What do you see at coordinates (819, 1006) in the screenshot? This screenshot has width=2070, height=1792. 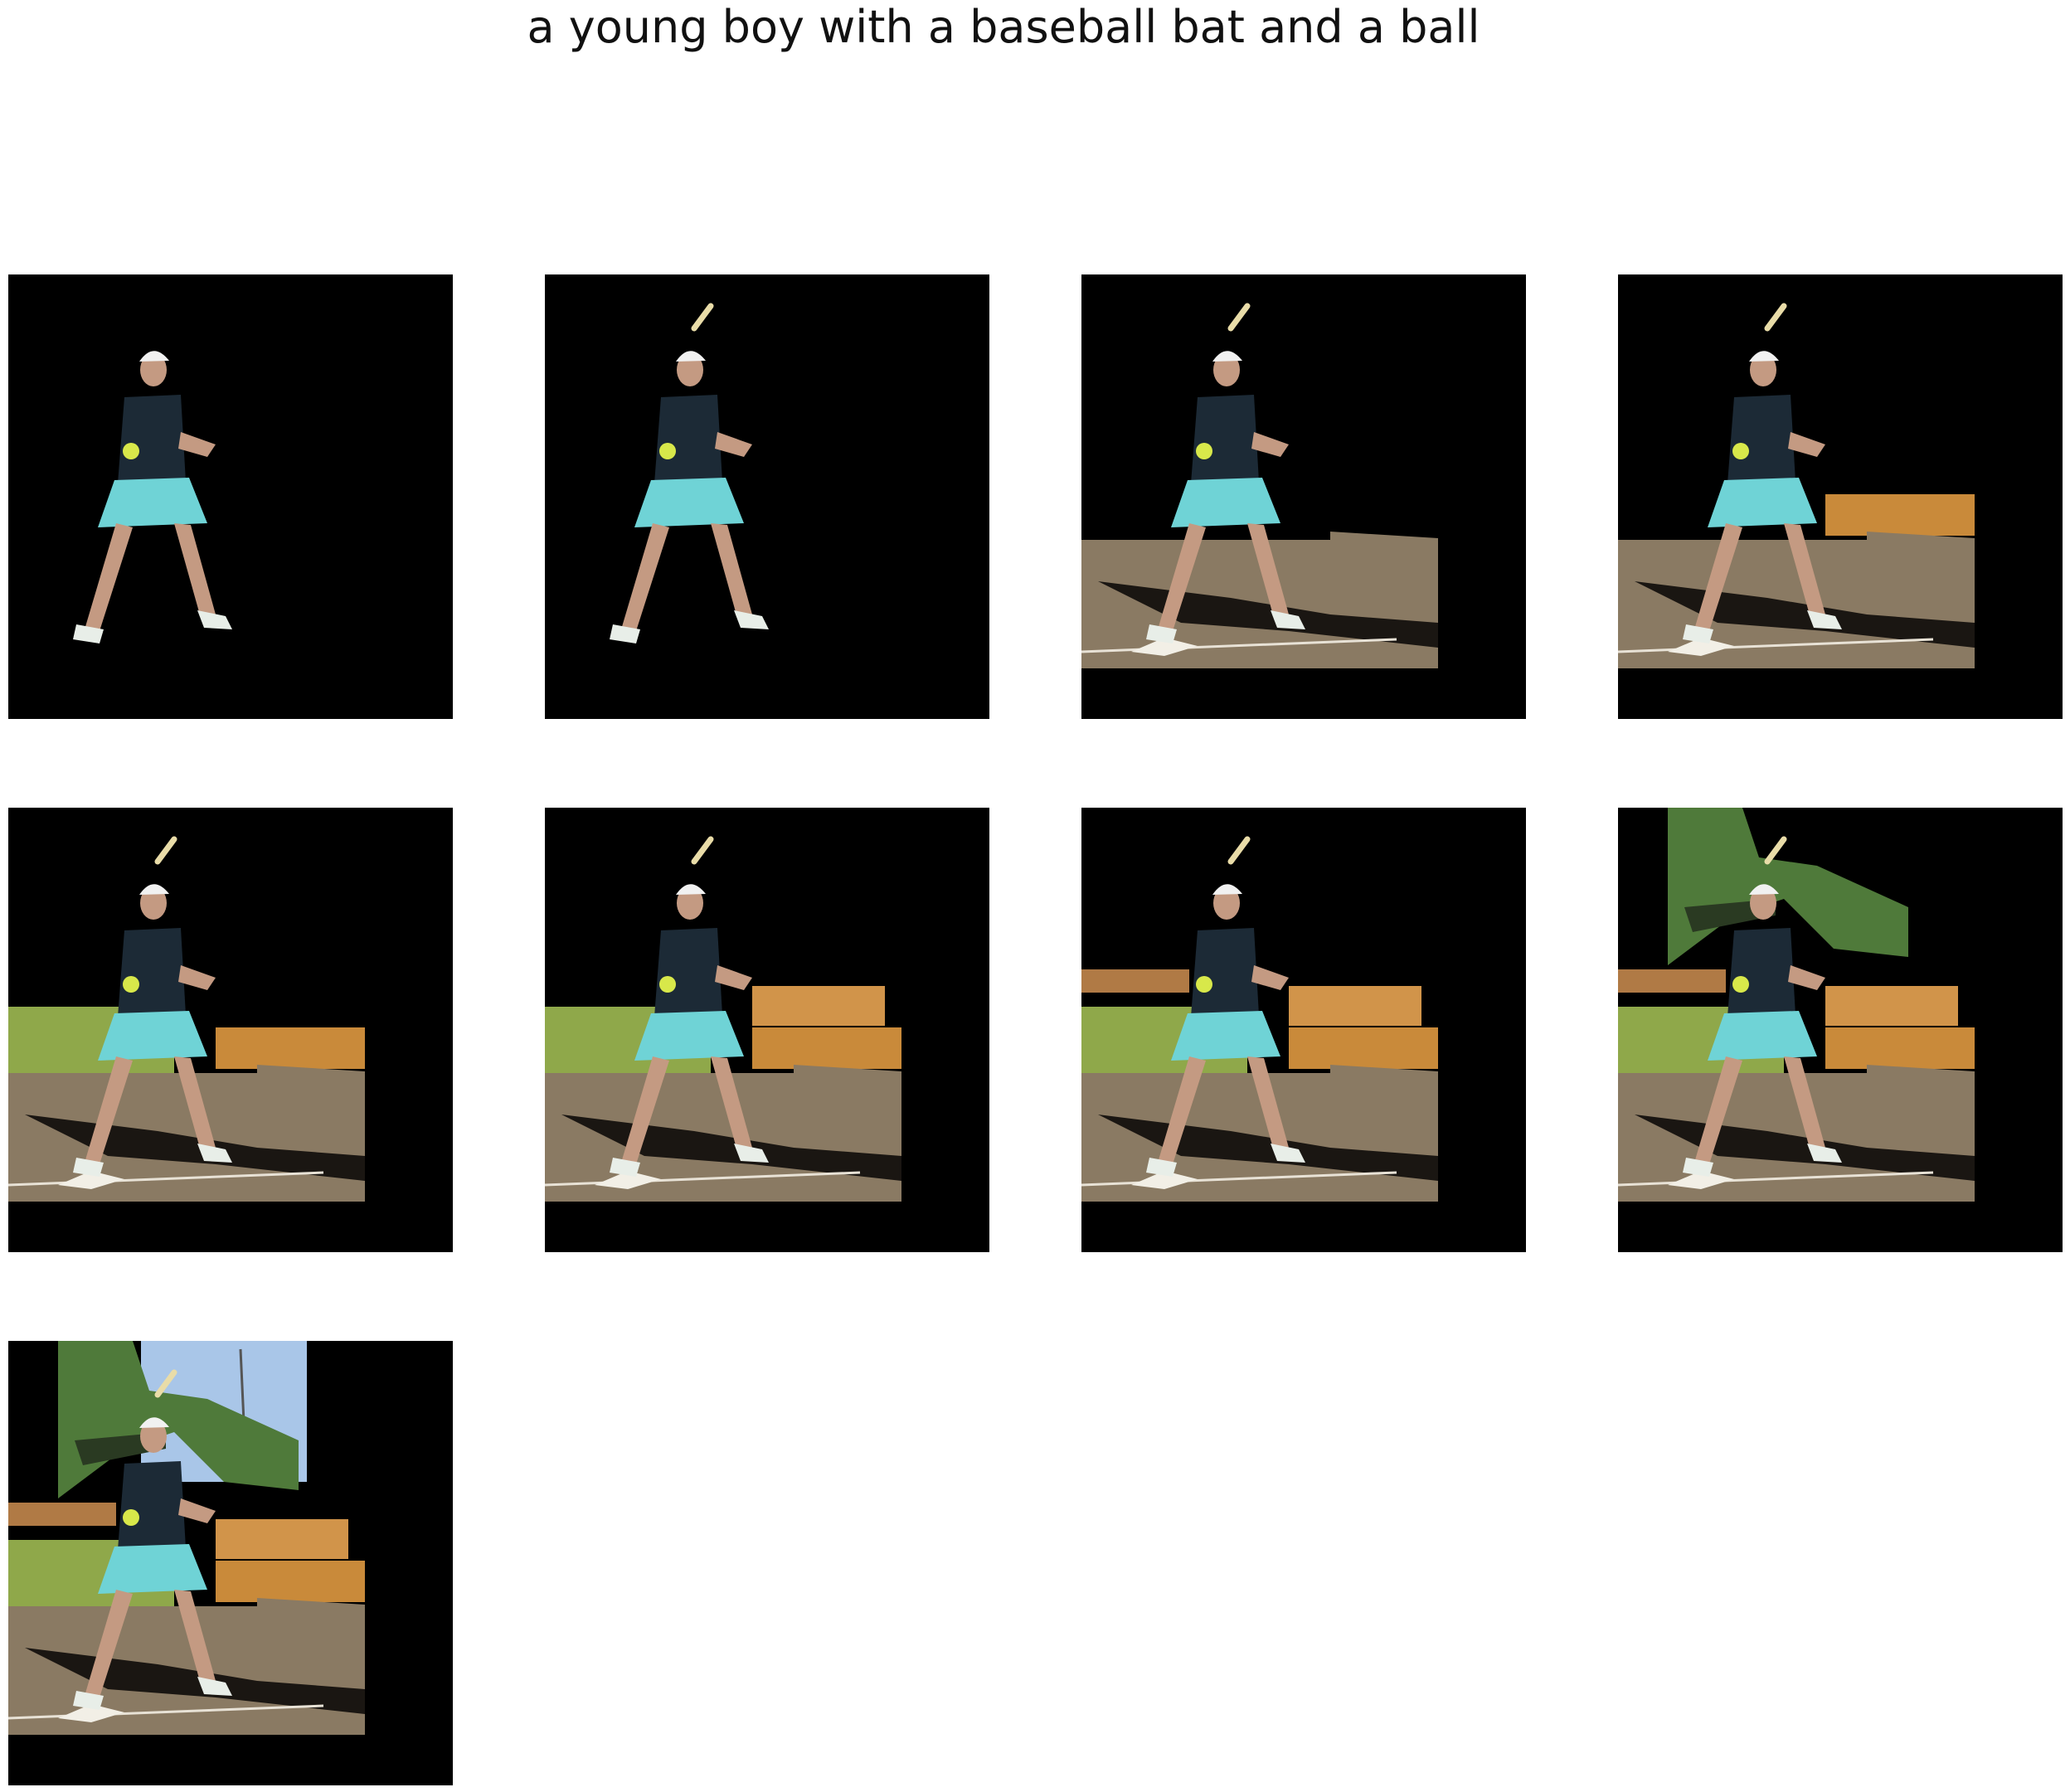 I see `bleacher-upper` at bounding box center [819, 1006].